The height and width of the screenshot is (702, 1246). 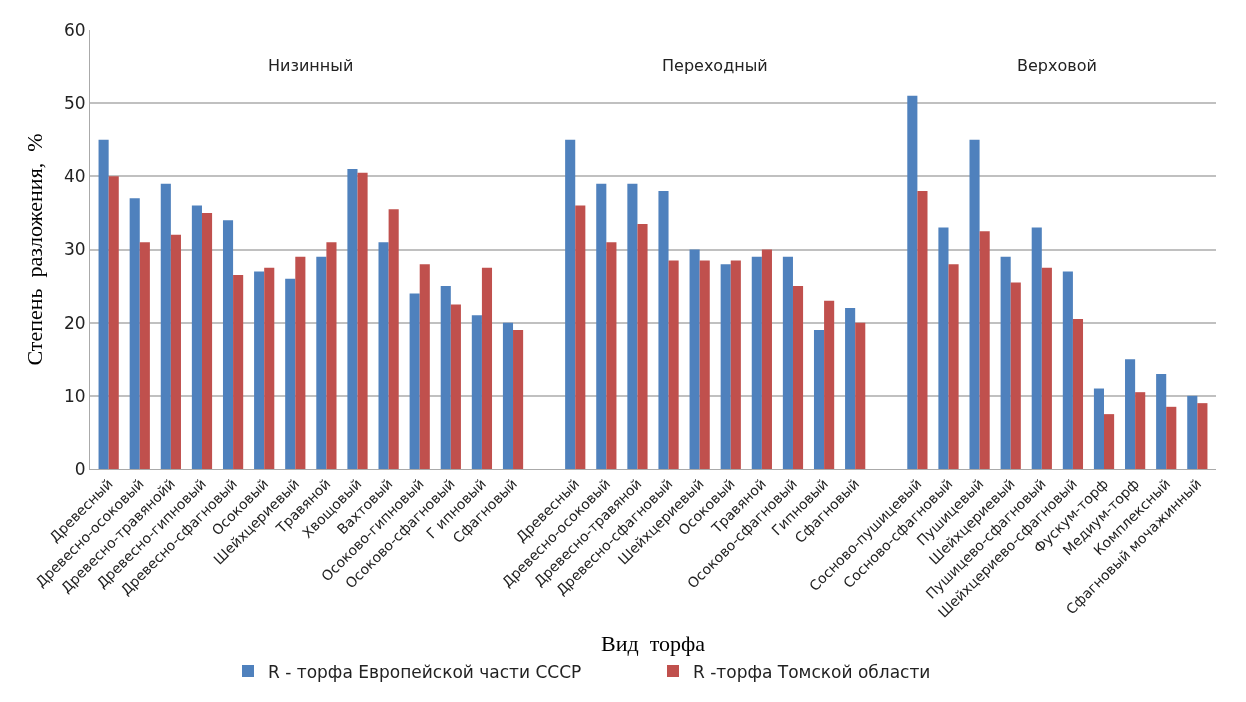 What do you see at coordinates (812, 671) in the screenshot?
I see `legend-label: R -торфа Томской области` at bounding box center [812, 671].